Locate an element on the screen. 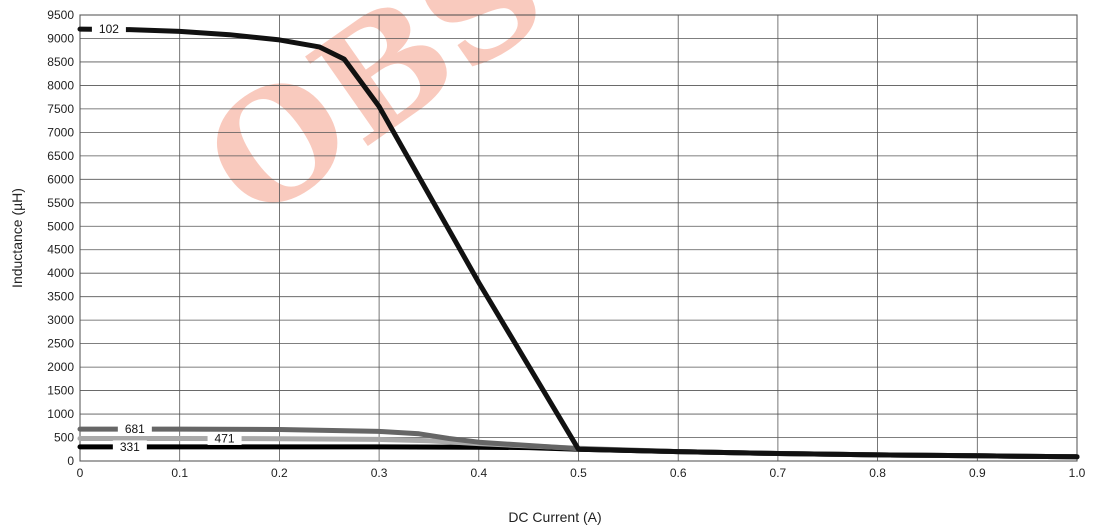 This screenshot has width=1093, height=529. y-tick-label: 4000 is located at coordinates (60, 273).